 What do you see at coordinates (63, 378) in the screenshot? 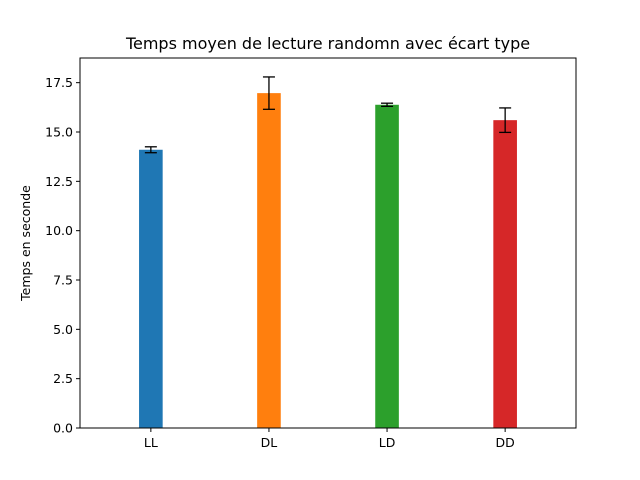
I see `y-tick-label: 2.5` at bounding box center [63, 378].